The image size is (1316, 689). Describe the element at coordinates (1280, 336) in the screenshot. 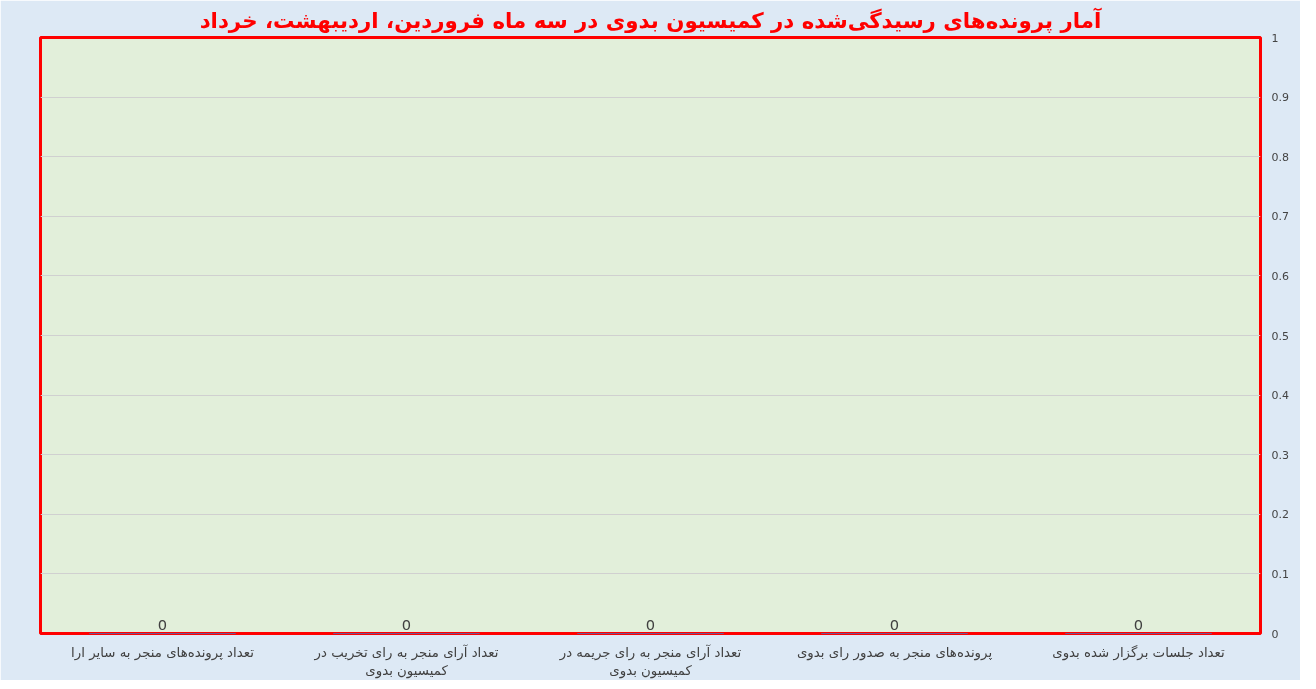

I see `y-tick-label: 0.5` at that location.